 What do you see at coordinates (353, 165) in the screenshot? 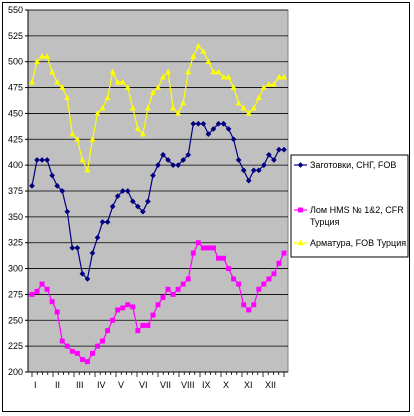
I see `legend-label: Заготовки, СНГ, FOB` at bounding box center [353, 165].